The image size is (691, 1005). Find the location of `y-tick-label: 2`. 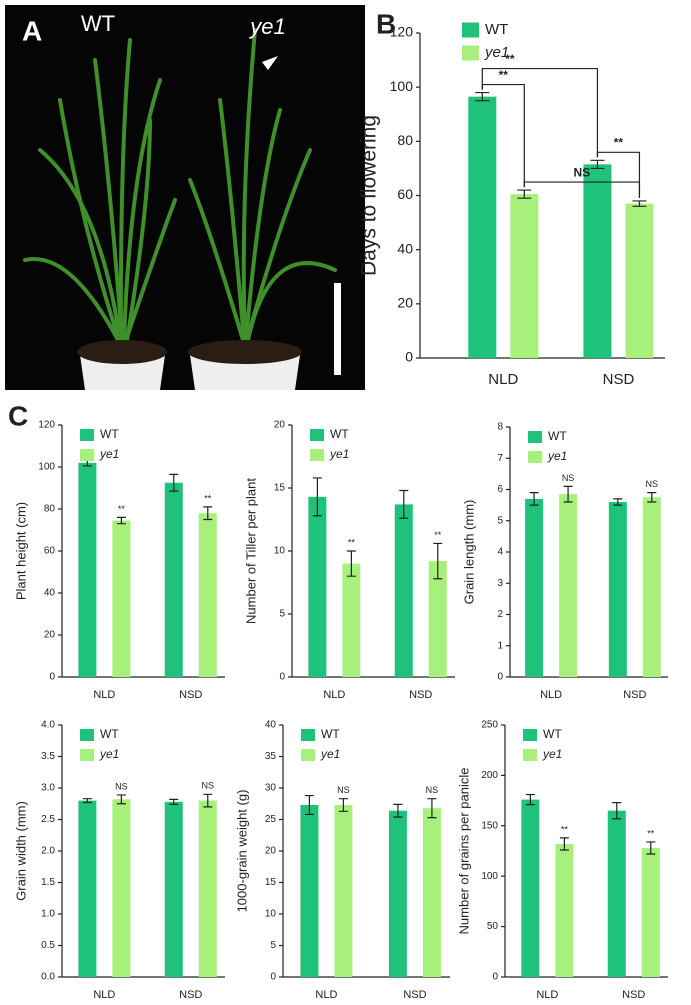

y-tick-label: 2 is located at coordinates (500, 614).